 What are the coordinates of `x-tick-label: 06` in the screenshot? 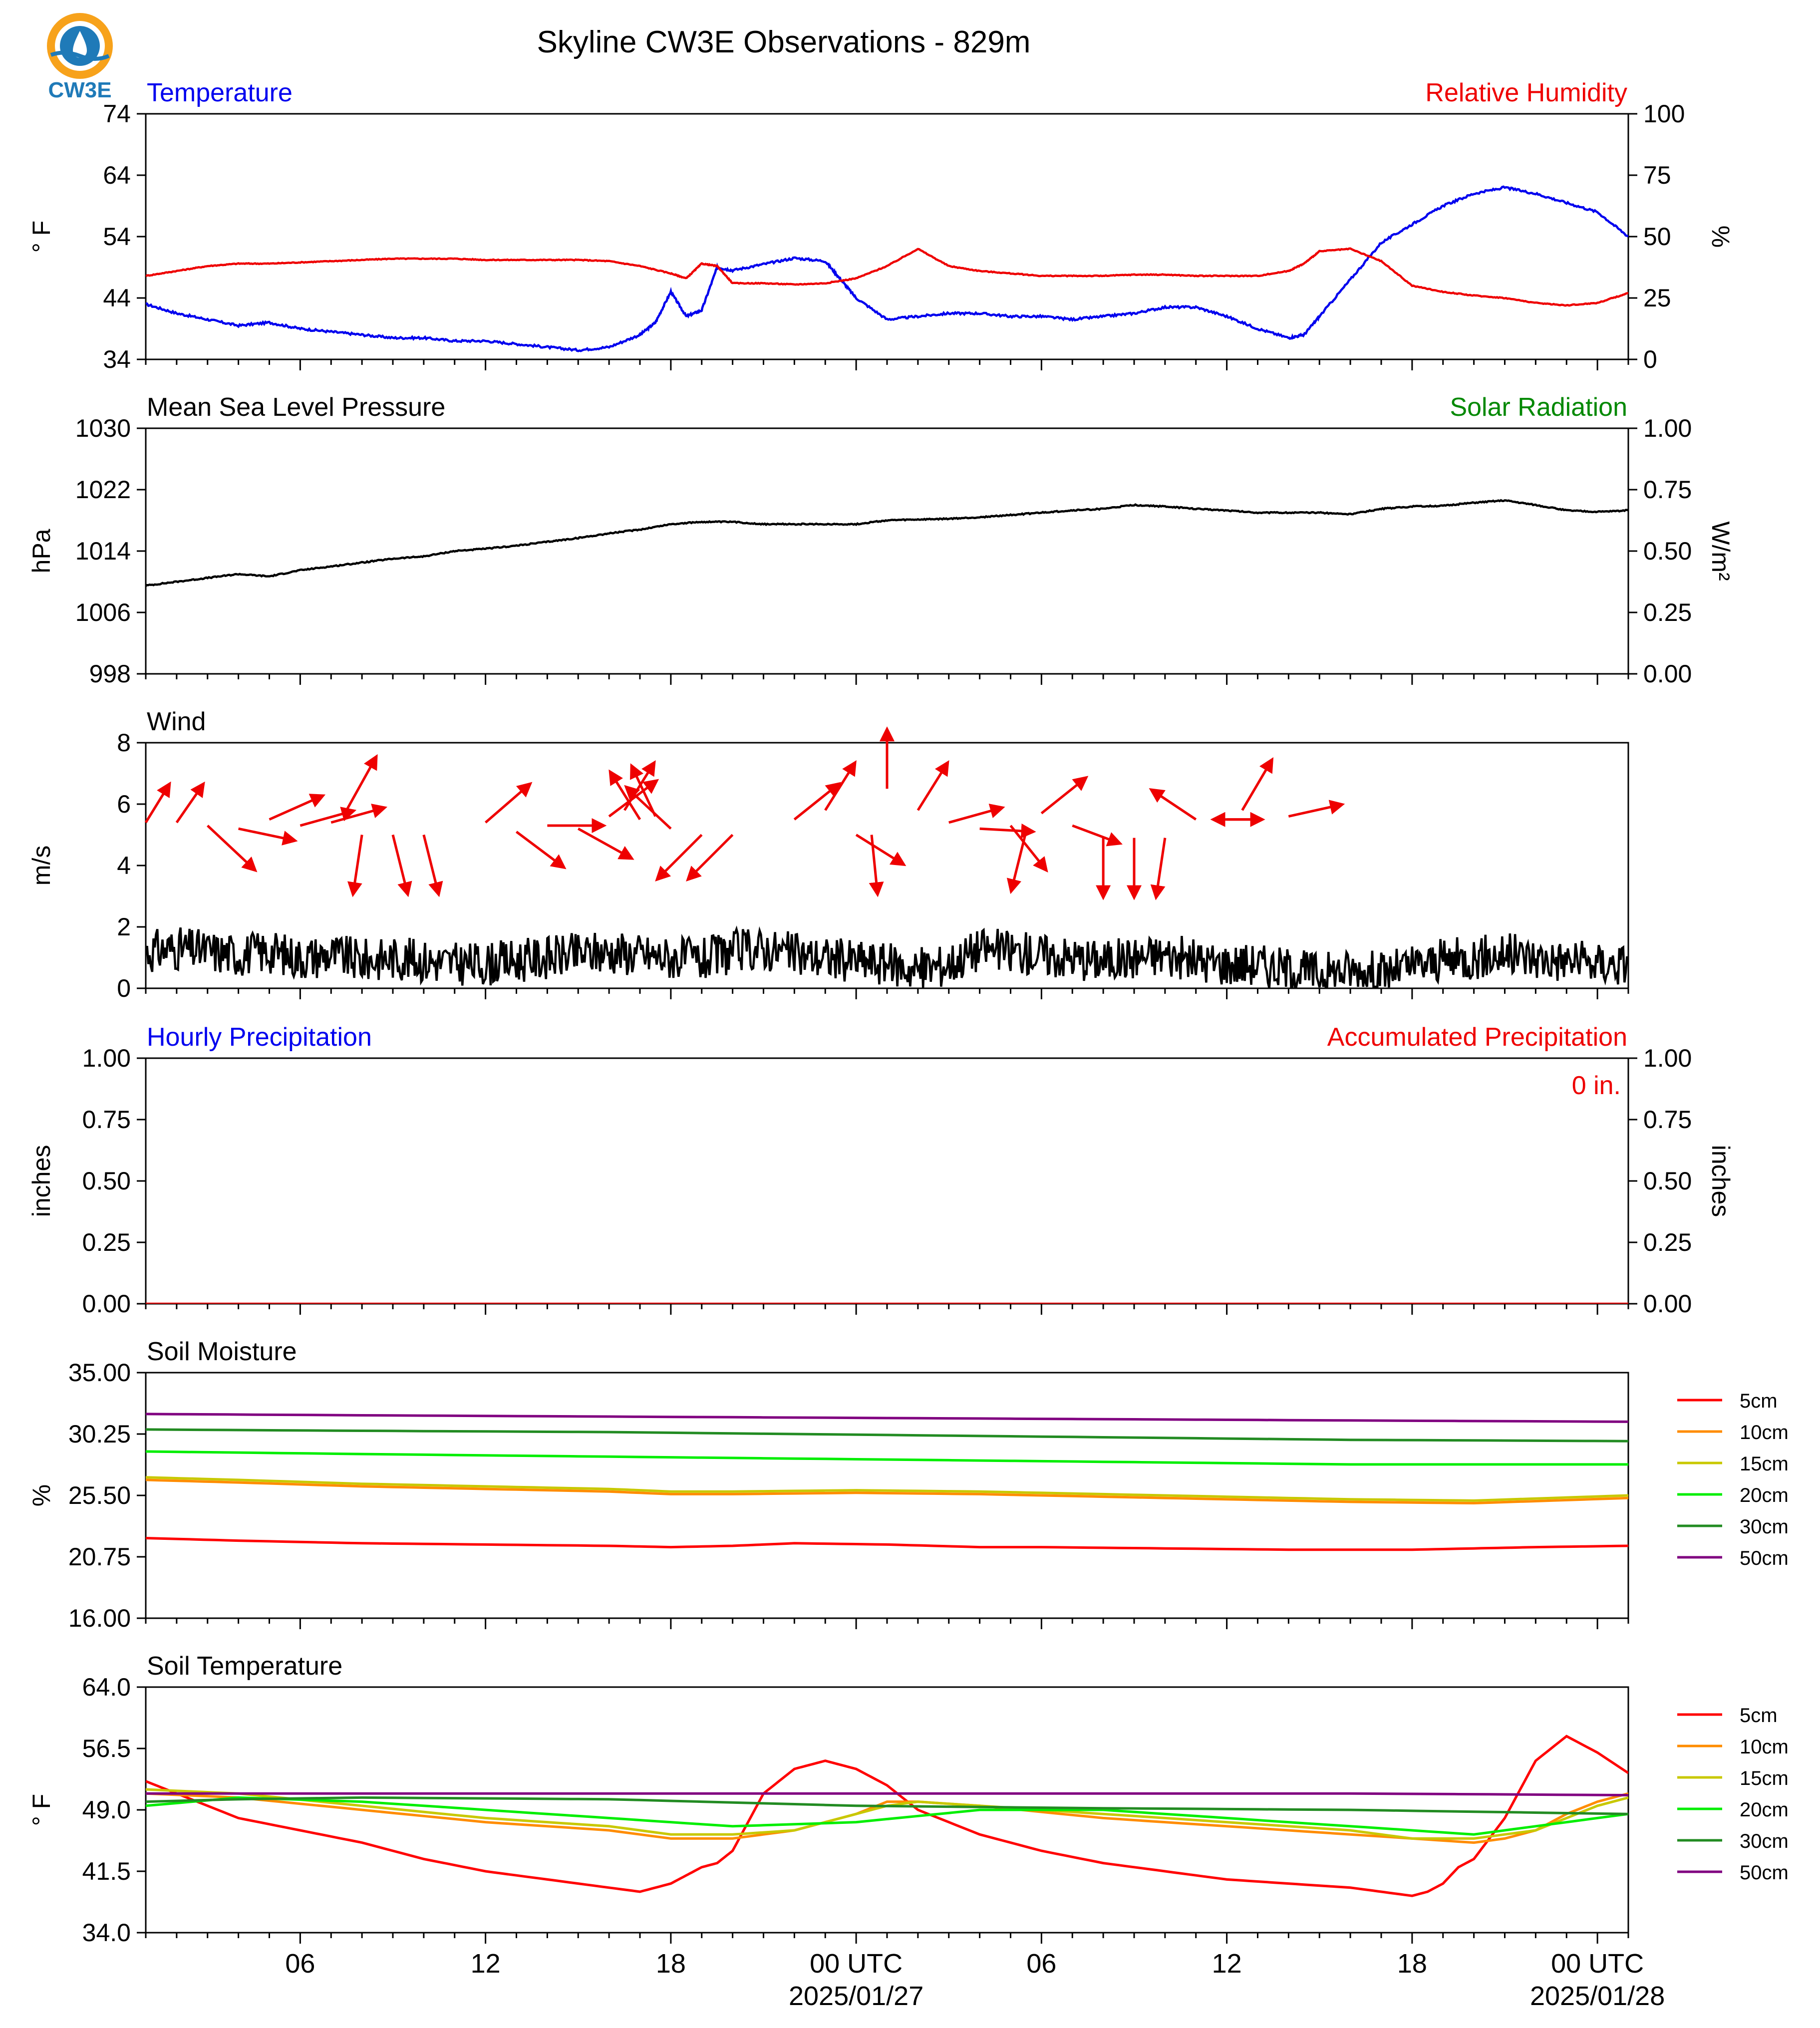 It's located at (300, 1964).